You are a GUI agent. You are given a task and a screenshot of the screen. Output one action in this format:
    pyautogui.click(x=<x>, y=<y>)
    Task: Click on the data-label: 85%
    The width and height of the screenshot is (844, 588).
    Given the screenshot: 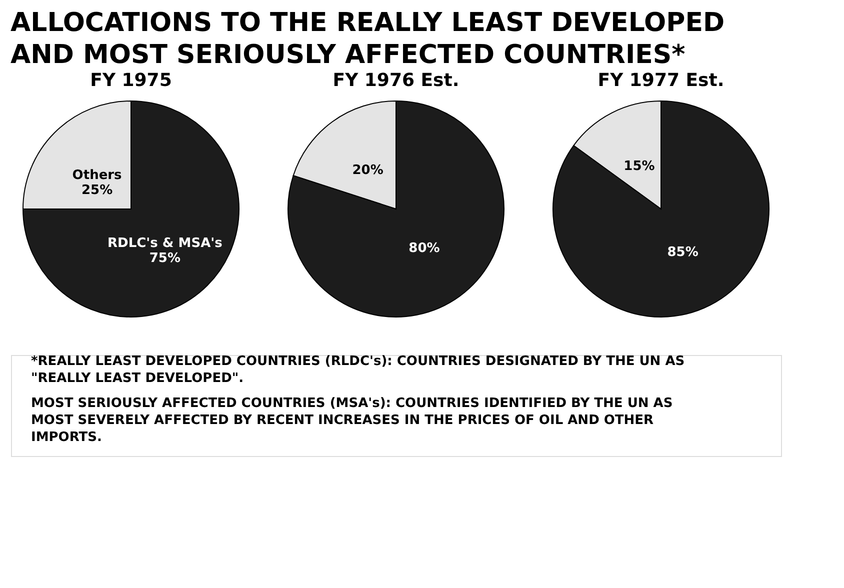 What is the action you would take?
    pyautogui.click(x=682, y=252)
    